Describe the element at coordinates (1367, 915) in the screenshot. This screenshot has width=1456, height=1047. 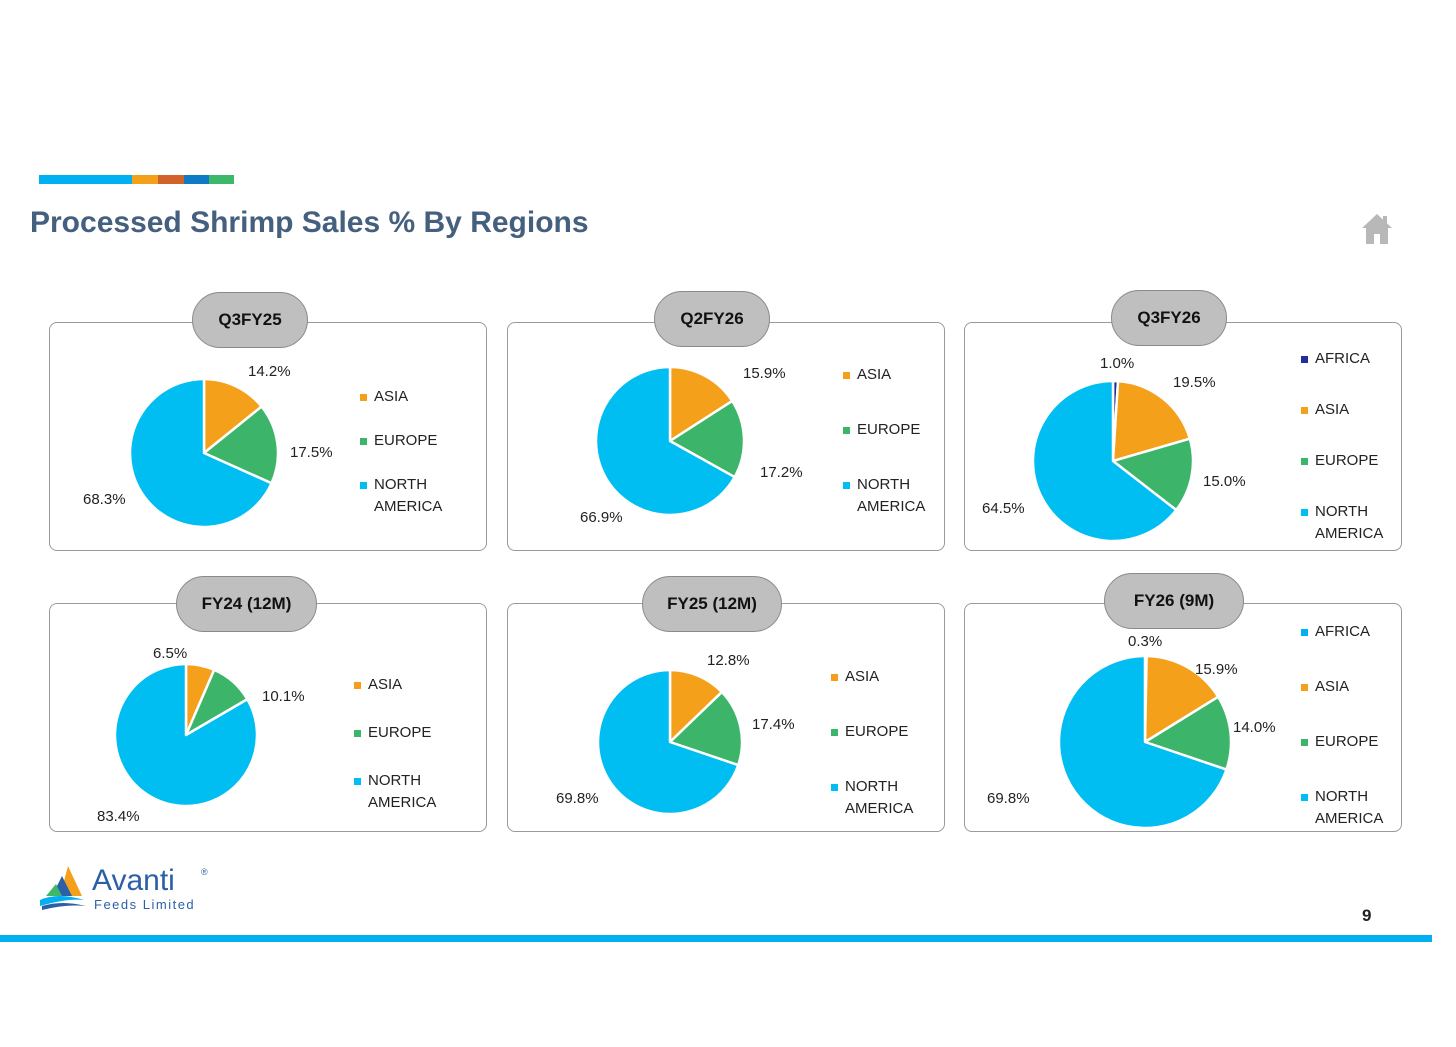
I see `page-number: 9` at that location.